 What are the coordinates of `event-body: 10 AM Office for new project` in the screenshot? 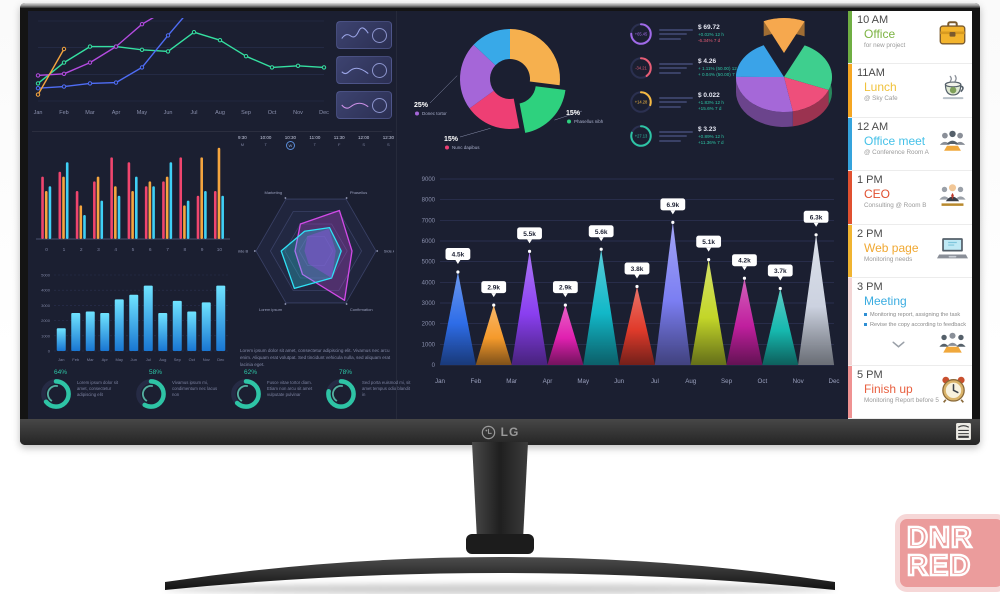 It's located at (912, 37).